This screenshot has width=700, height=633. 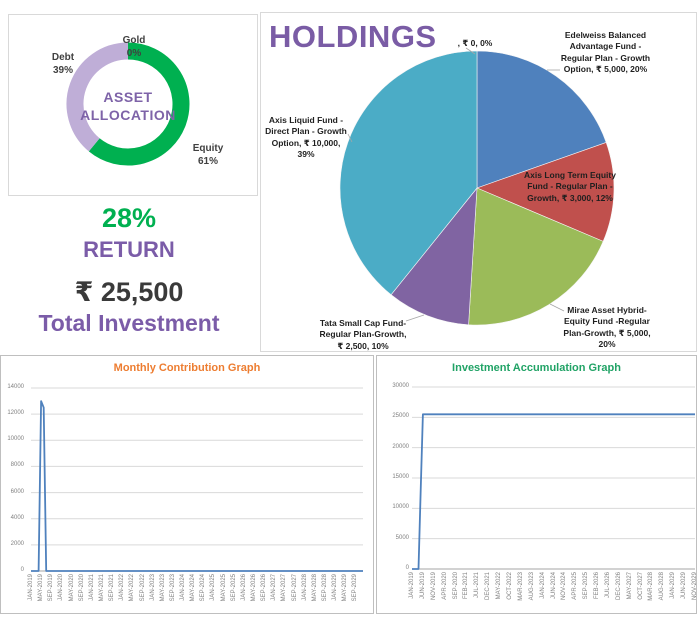 I want to click on y-axis-label: 2000, so click(x=17, y=543).